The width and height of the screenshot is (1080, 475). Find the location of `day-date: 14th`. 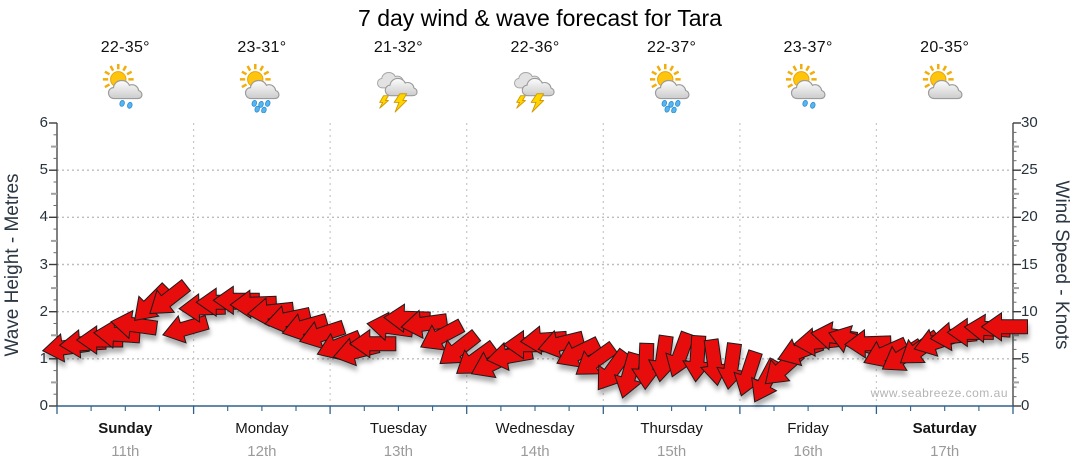

day-date: 14th is located at coordinates (535, 451).